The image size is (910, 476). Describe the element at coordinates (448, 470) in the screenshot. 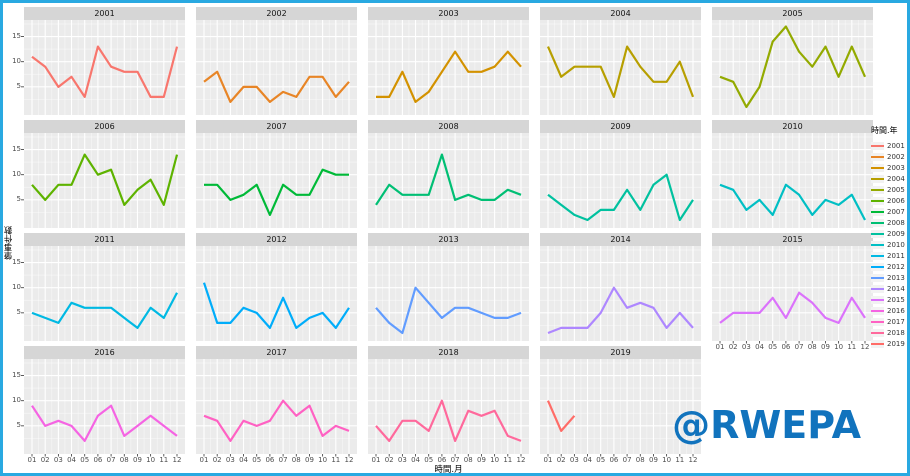

I see `x-axis-title: 時間.月` at that location.